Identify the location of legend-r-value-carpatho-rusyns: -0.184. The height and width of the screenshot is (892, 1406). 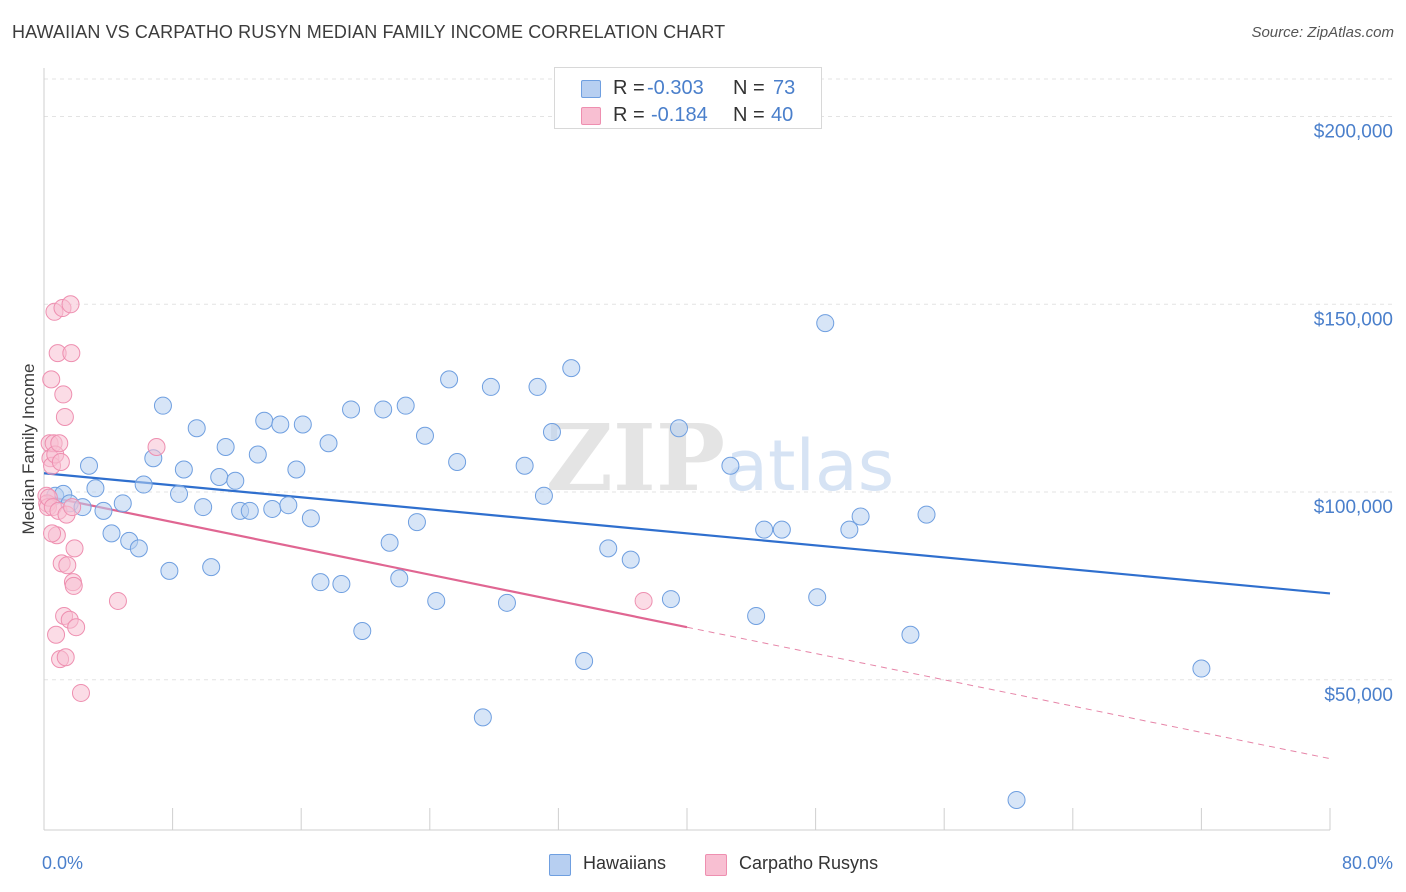
(679, 115).